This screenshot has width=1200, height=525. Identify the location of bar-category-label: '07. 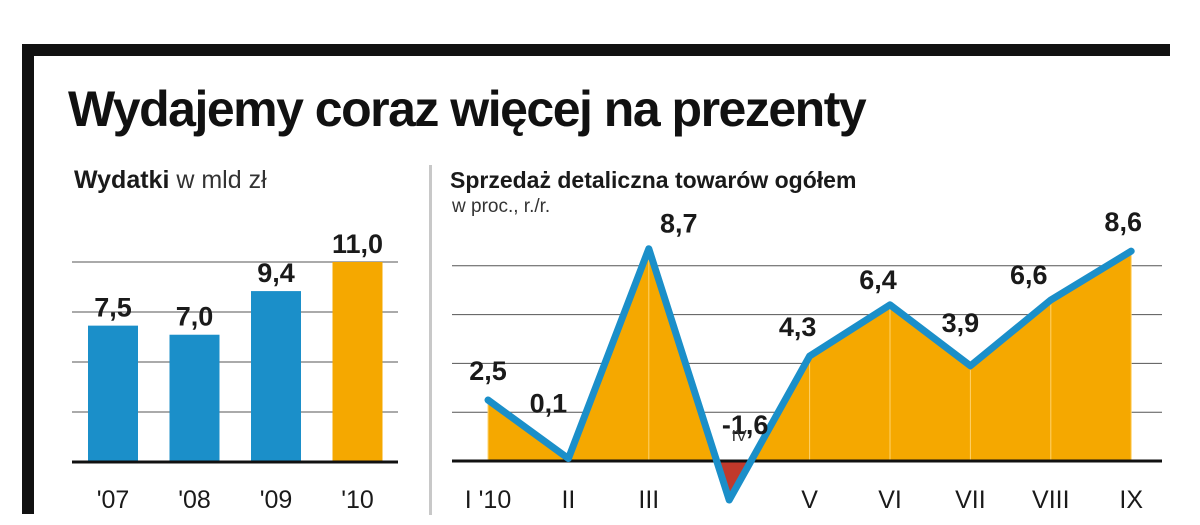
(113, 500).